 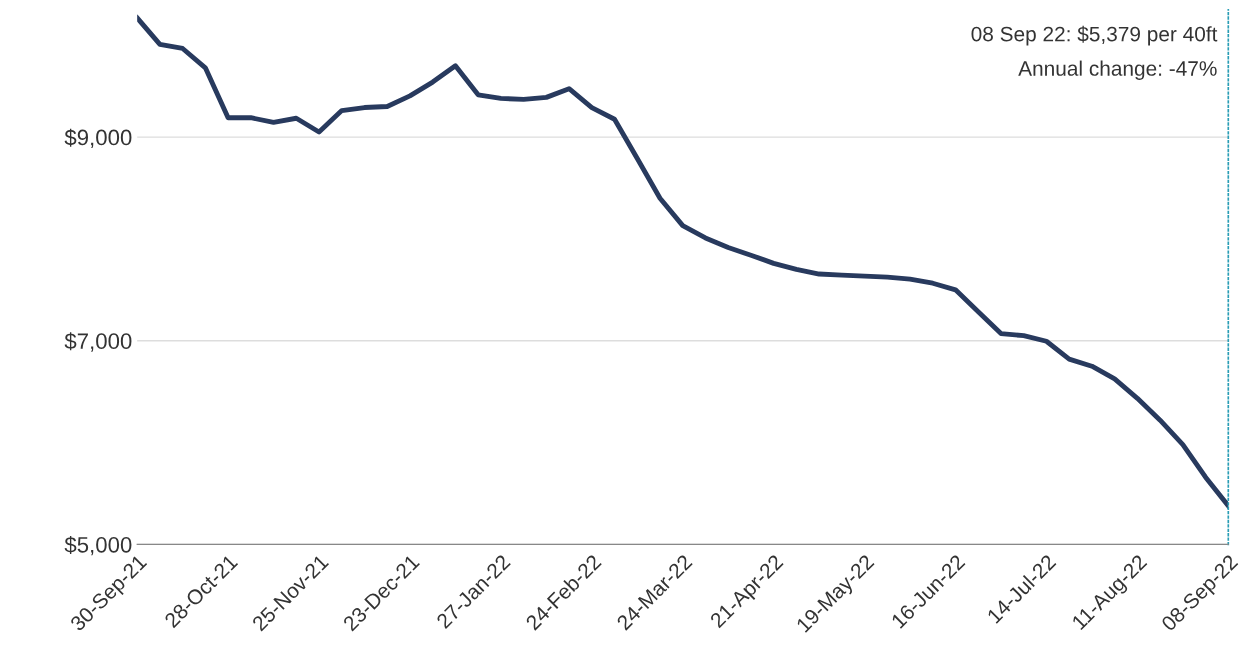 What do you see at coordinates (98, 342) in the screenshot?
I see `y-tick-label: $7,000` at bounding box center [98, 342].